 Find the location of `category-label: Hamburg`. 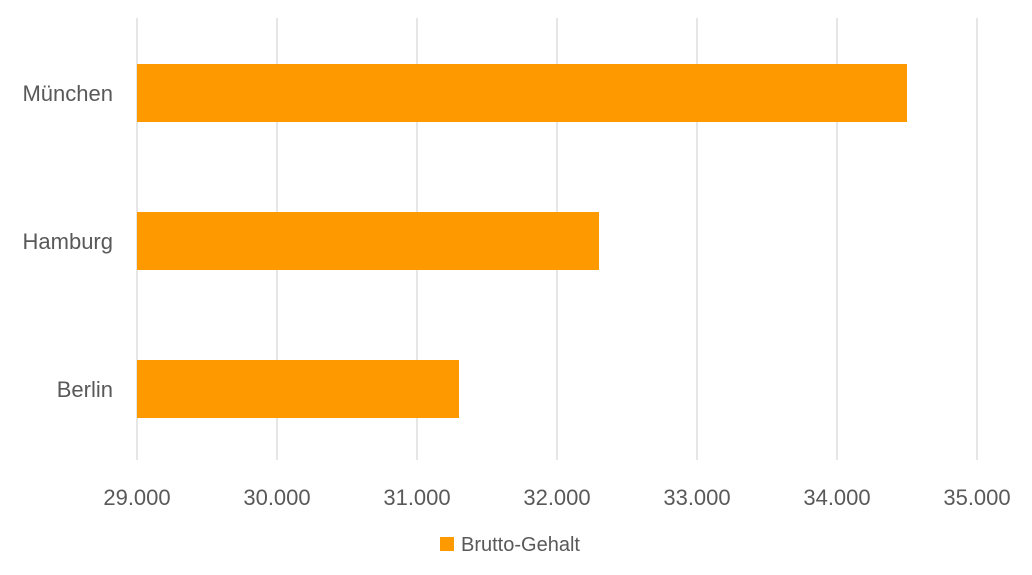

category-label: Hamburg is located at coordinates (68, 241).